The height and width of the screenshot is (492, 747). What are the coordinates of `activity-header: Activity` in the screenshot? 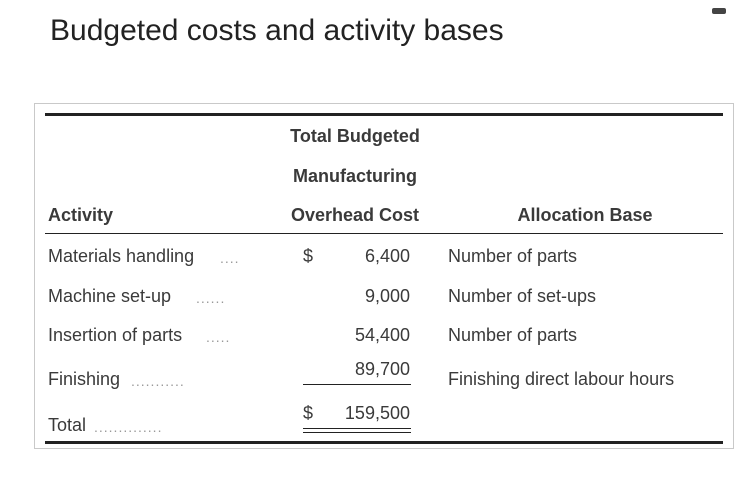 It's located at (81, 215).